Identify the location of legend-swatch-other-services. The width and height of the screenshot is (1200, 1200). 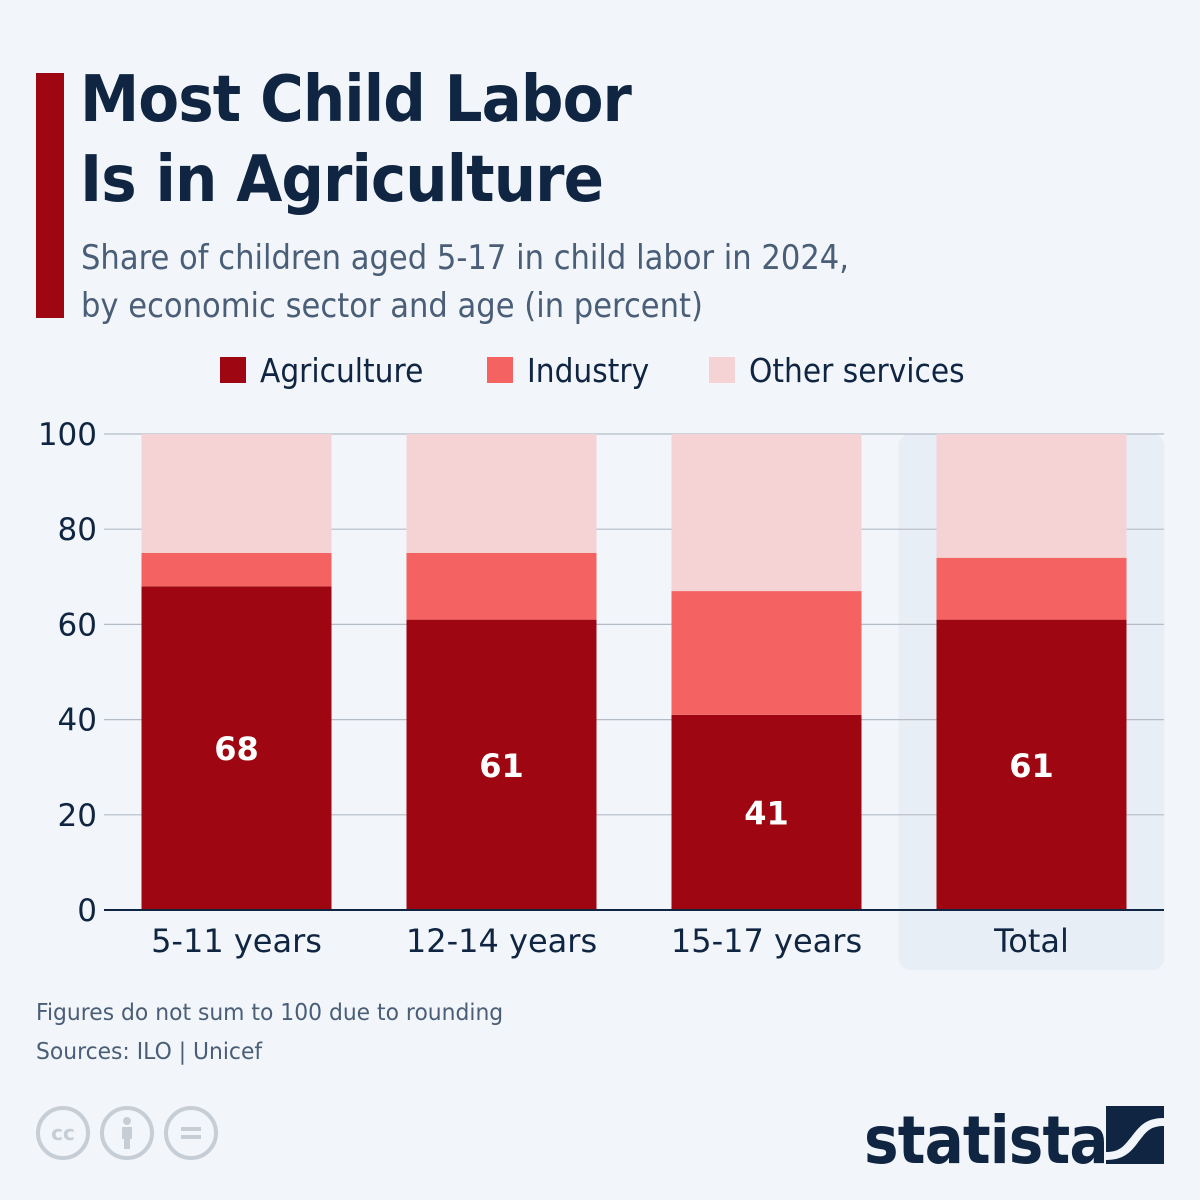
(722, 370).